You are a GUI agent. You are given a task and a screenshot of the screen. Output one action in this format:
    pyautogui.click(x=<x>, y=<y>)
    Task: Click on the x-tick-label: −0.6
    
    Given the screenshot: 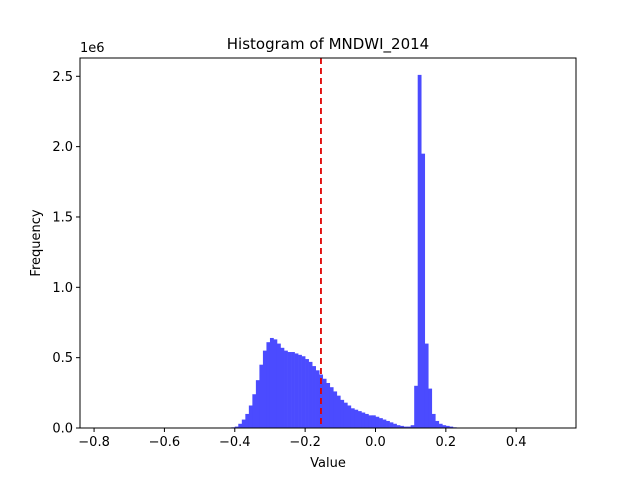 What is the action you would take?
    pyautogui.click(x=165, y=442)
    